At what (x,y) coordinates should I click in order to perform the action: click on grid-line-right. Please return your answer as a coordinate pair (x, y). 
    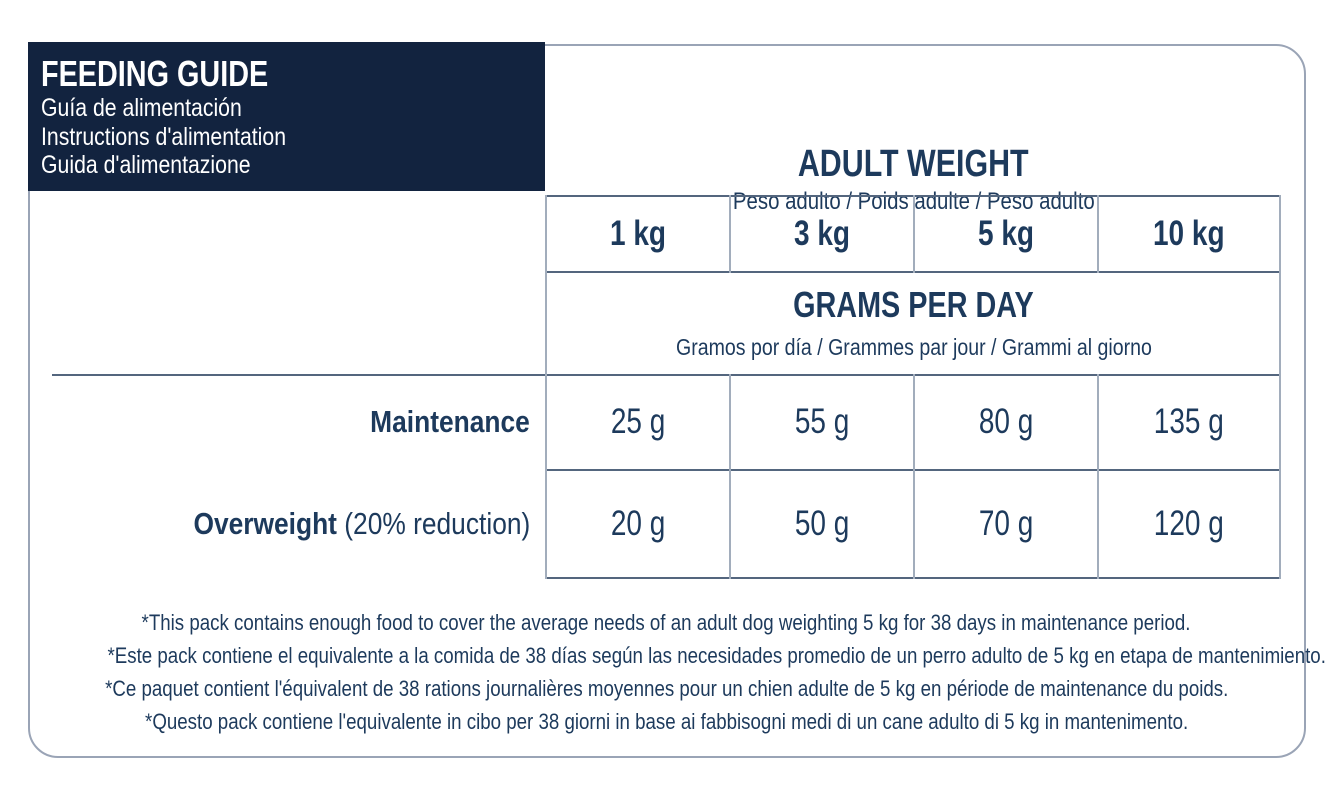
    Looking at the image, I should click on (1280, 387).